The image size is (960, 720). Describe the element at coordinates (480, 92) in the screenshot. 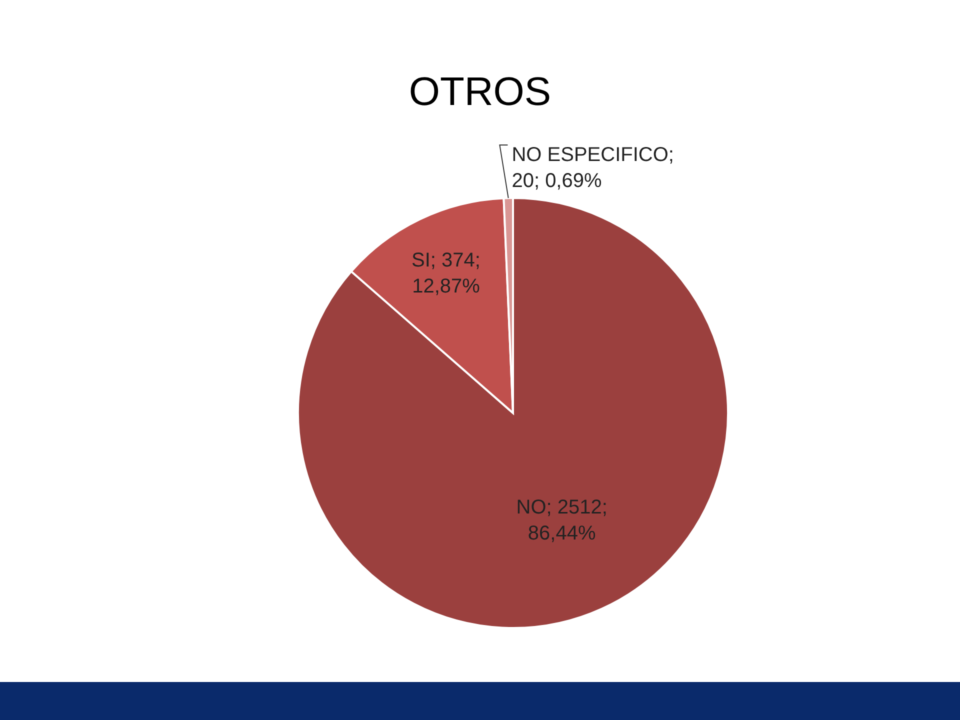

I see `chart-title: OTROS` at that location.